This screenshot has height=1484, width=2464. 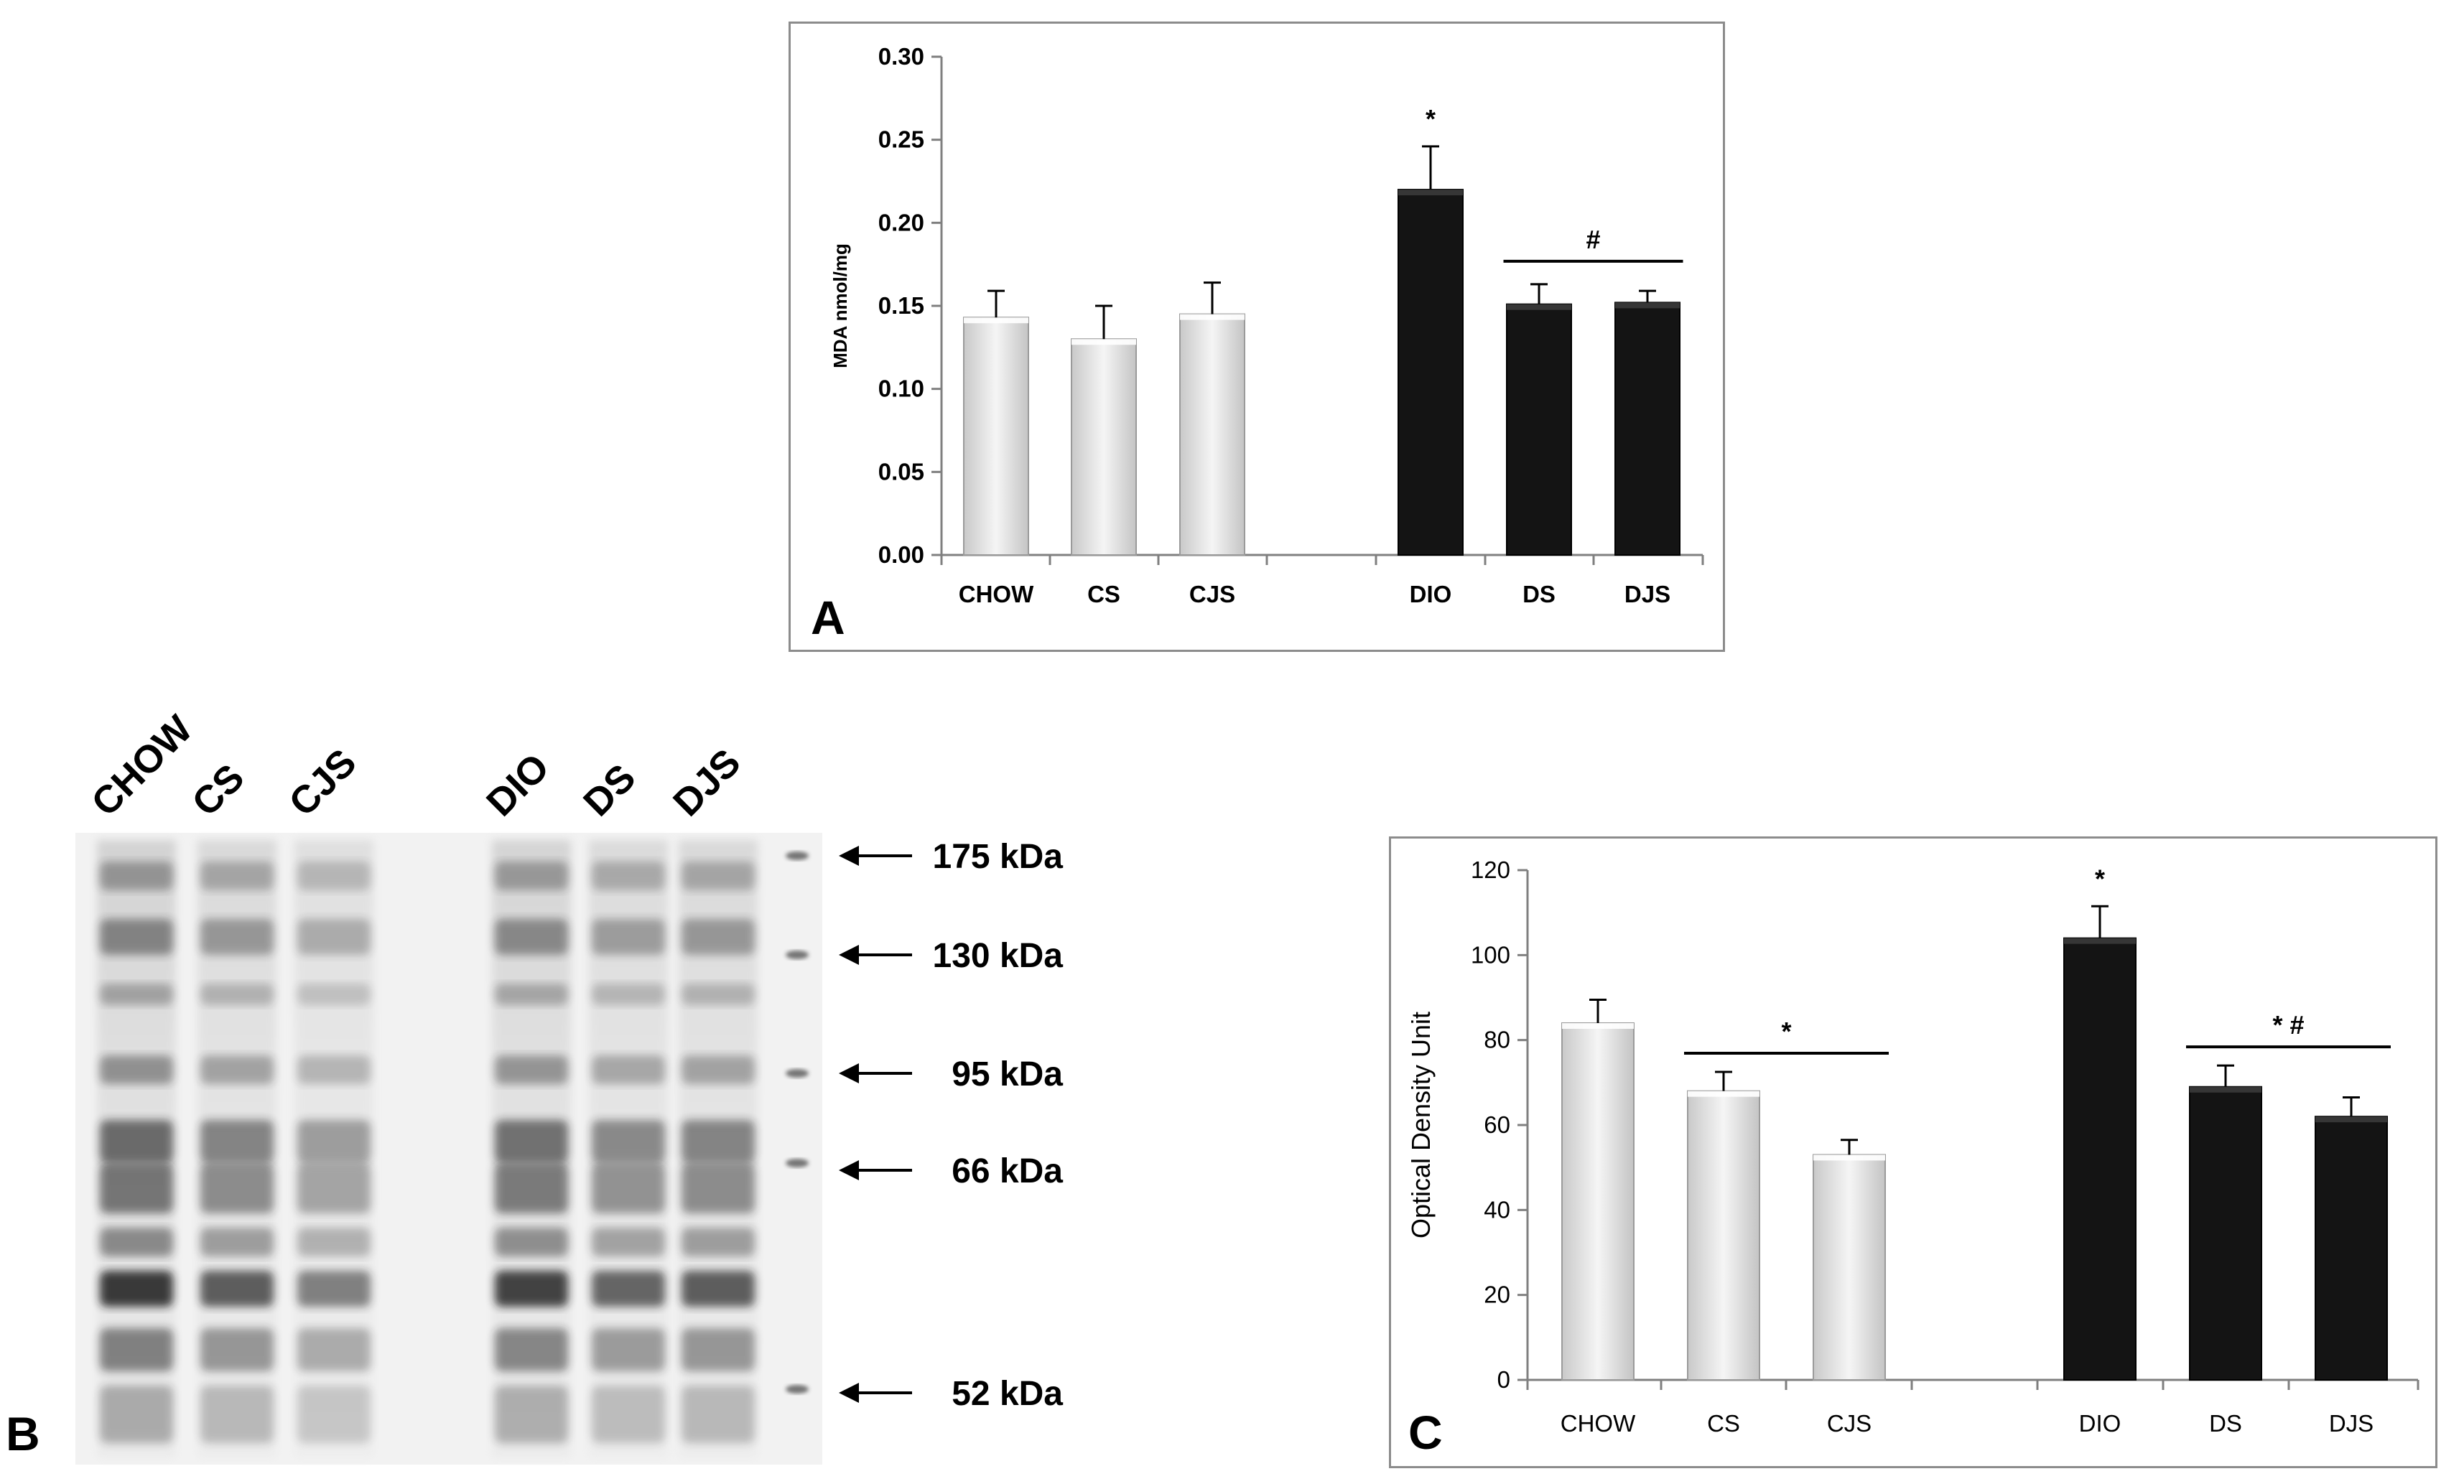 What do you see at coordinates (901, 388) in the screenshot?
I see `y-tick-label: 0.10` at bounding box center [901, 388].